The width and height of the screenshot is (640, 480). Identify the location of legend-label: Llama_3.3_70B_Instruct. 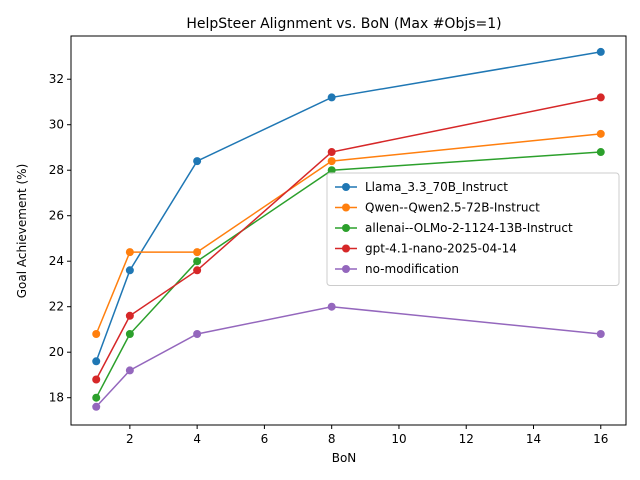
(436, 187).